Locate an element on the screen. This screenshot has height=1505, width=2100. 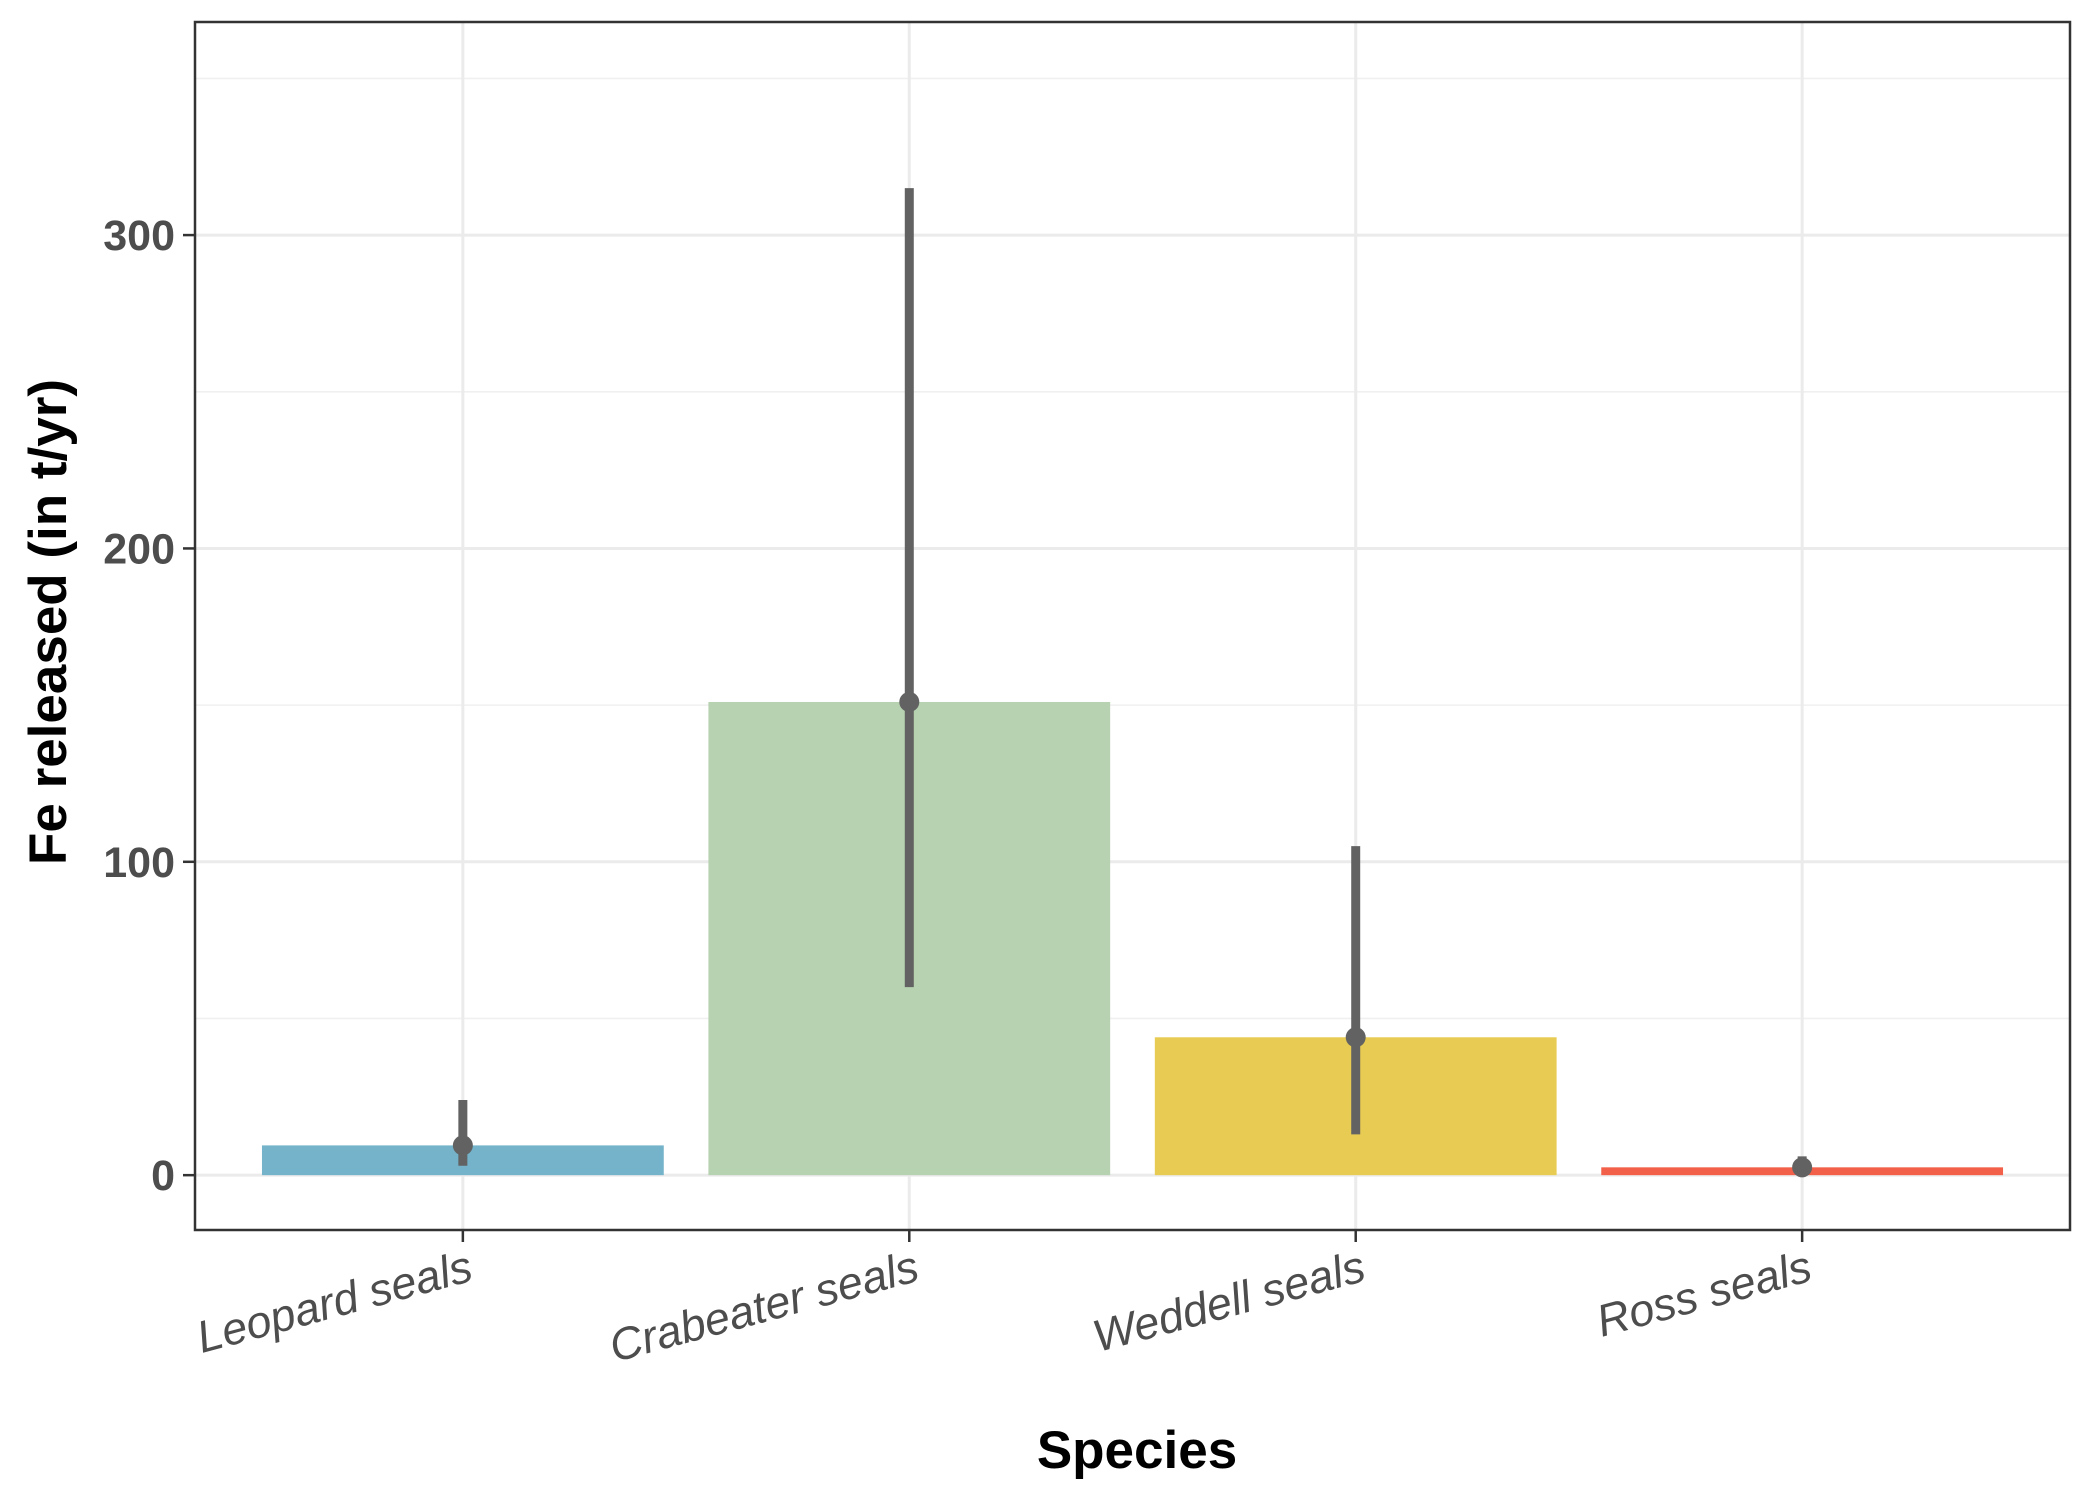
y-axis-title: Fe released (in t/yr) is located at coordinates (48, 622).